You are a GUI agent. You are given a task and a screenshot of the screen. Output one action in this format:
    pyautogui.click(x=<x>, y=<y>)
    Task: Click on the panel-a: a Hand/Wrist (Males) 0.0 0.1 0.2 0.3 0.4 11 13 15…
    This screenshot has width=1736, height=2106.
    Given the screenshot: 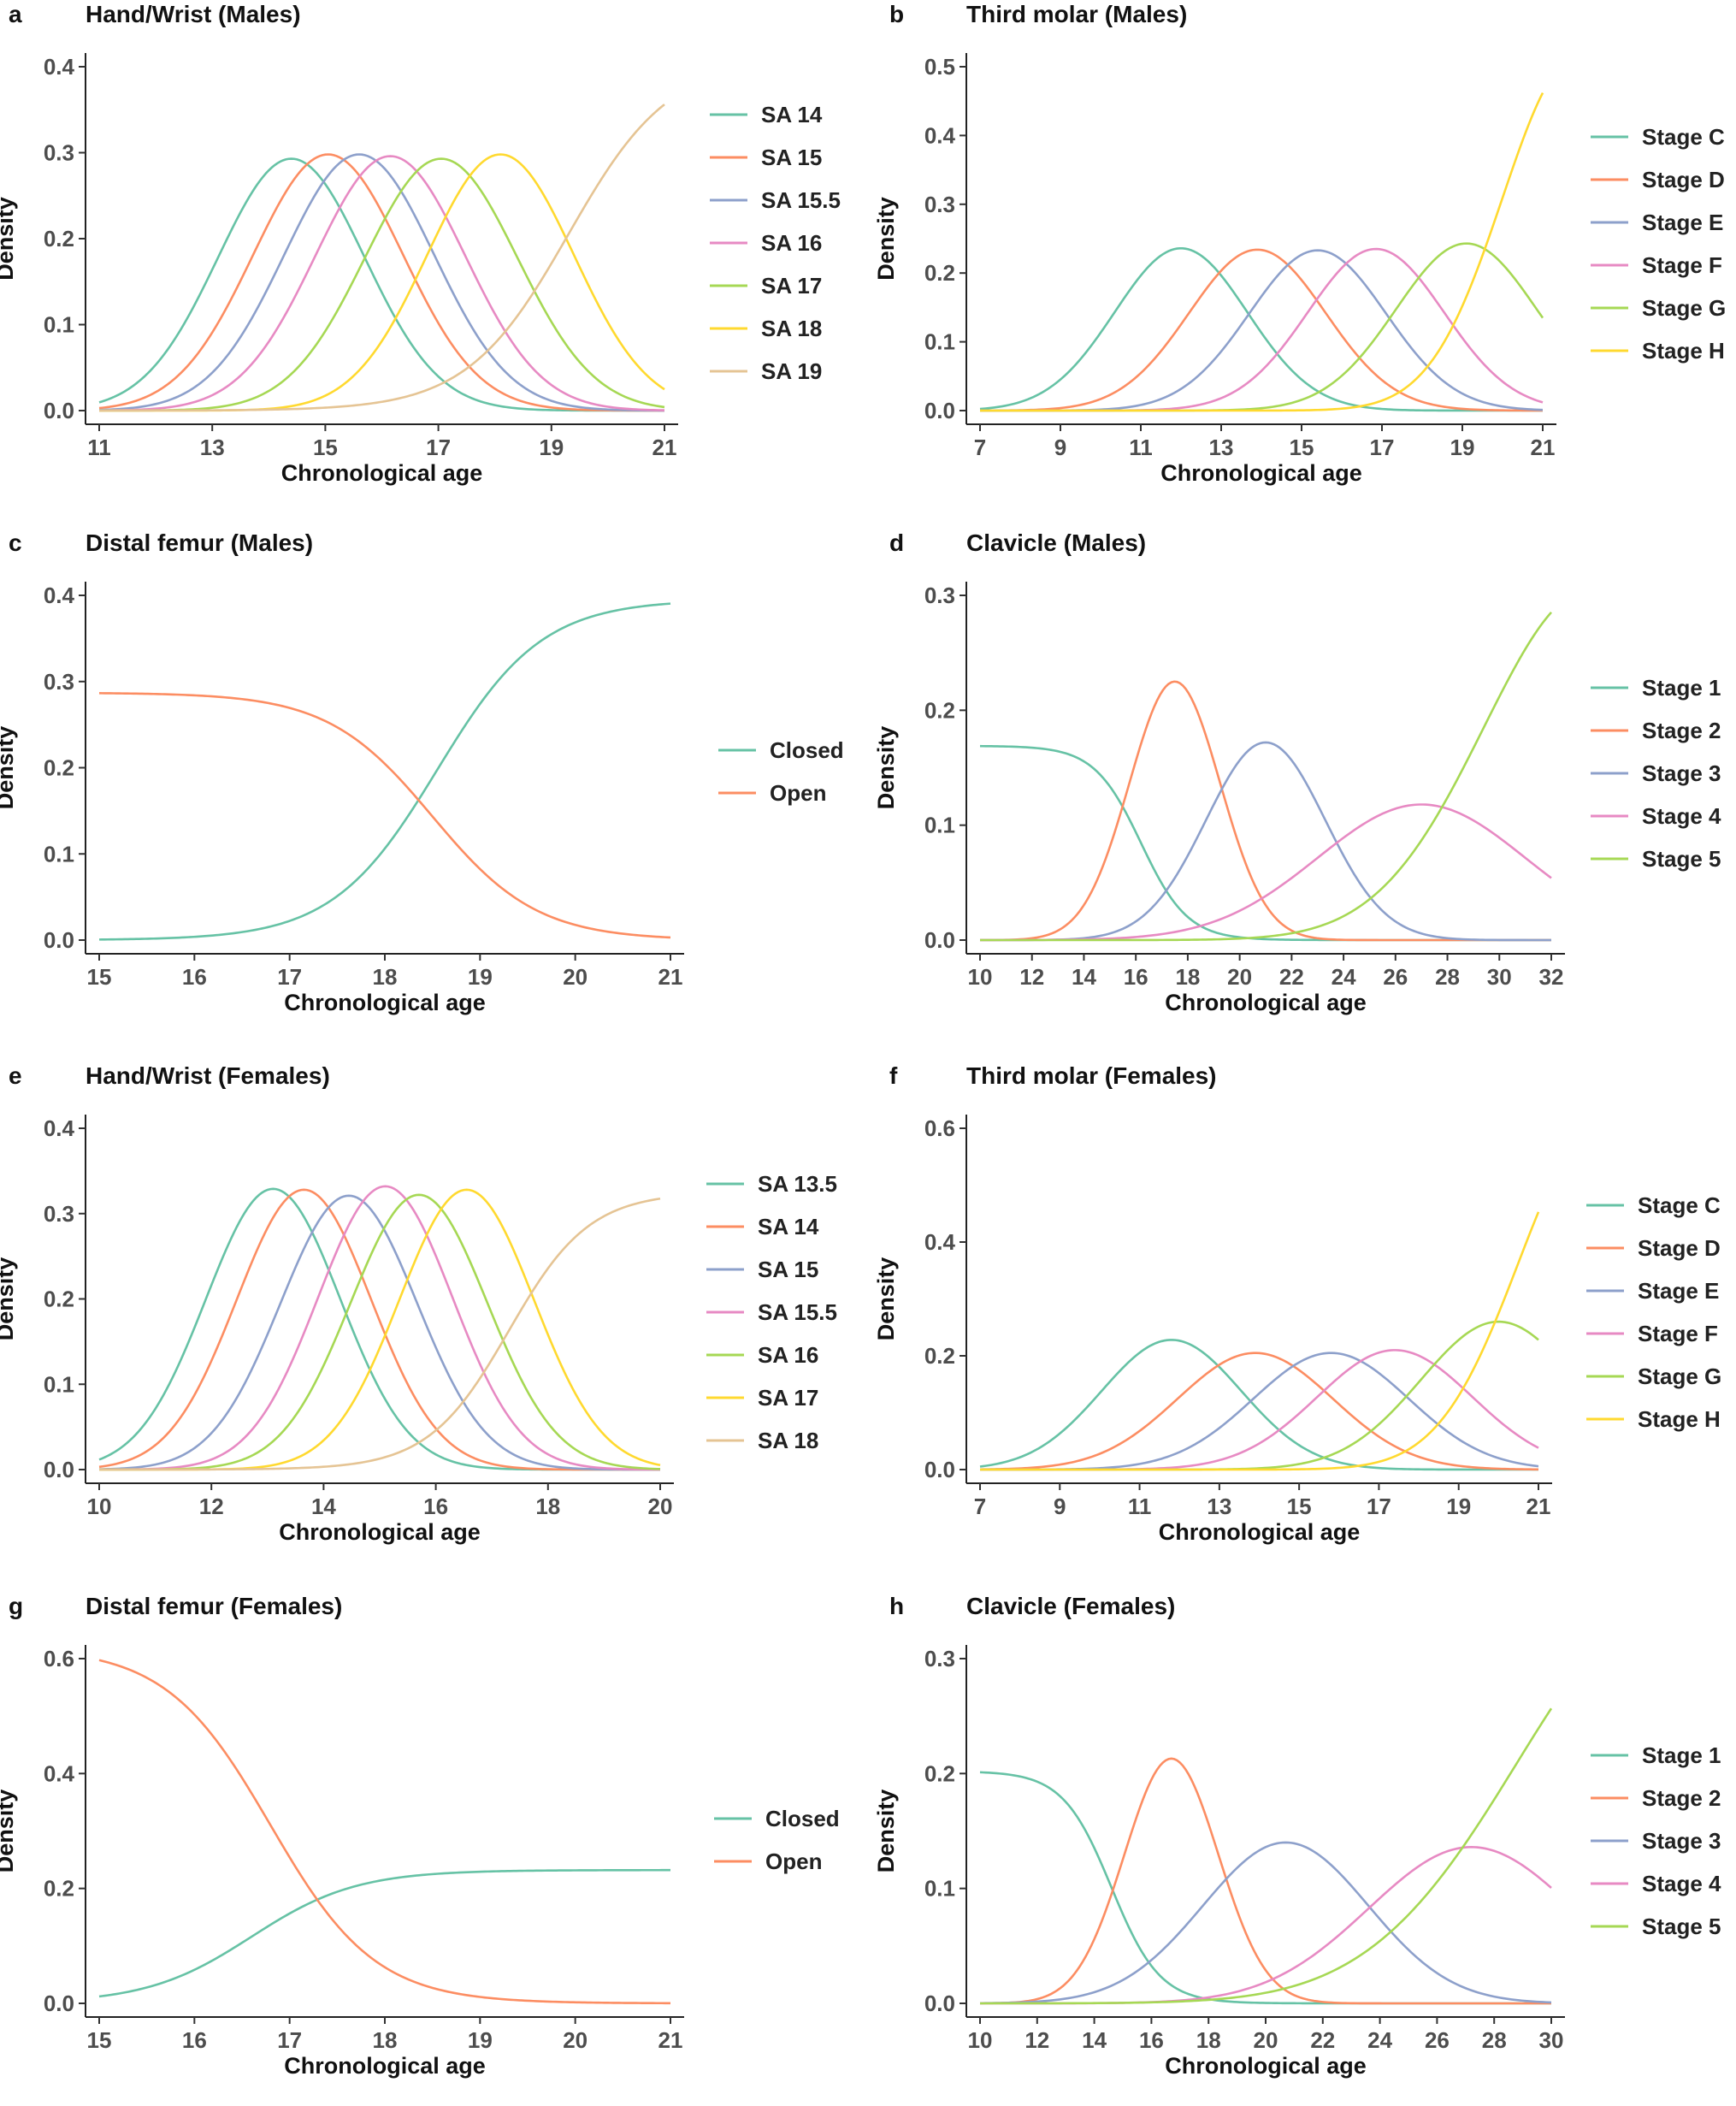 What is the action you would take?
    pyautogui.click(x=421, y=244)
    